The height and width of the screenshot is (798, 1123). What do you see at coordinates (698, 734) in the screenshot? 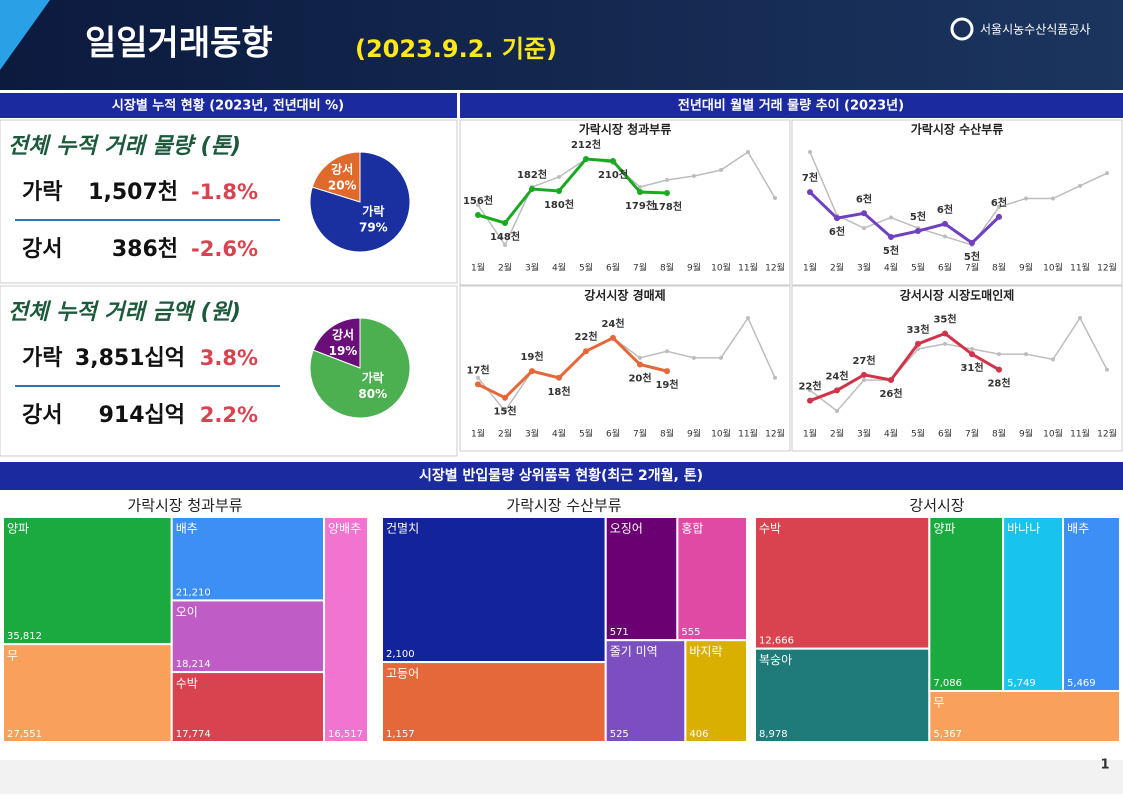
I see `cell-value: 406` at bounding box center [698, 734].